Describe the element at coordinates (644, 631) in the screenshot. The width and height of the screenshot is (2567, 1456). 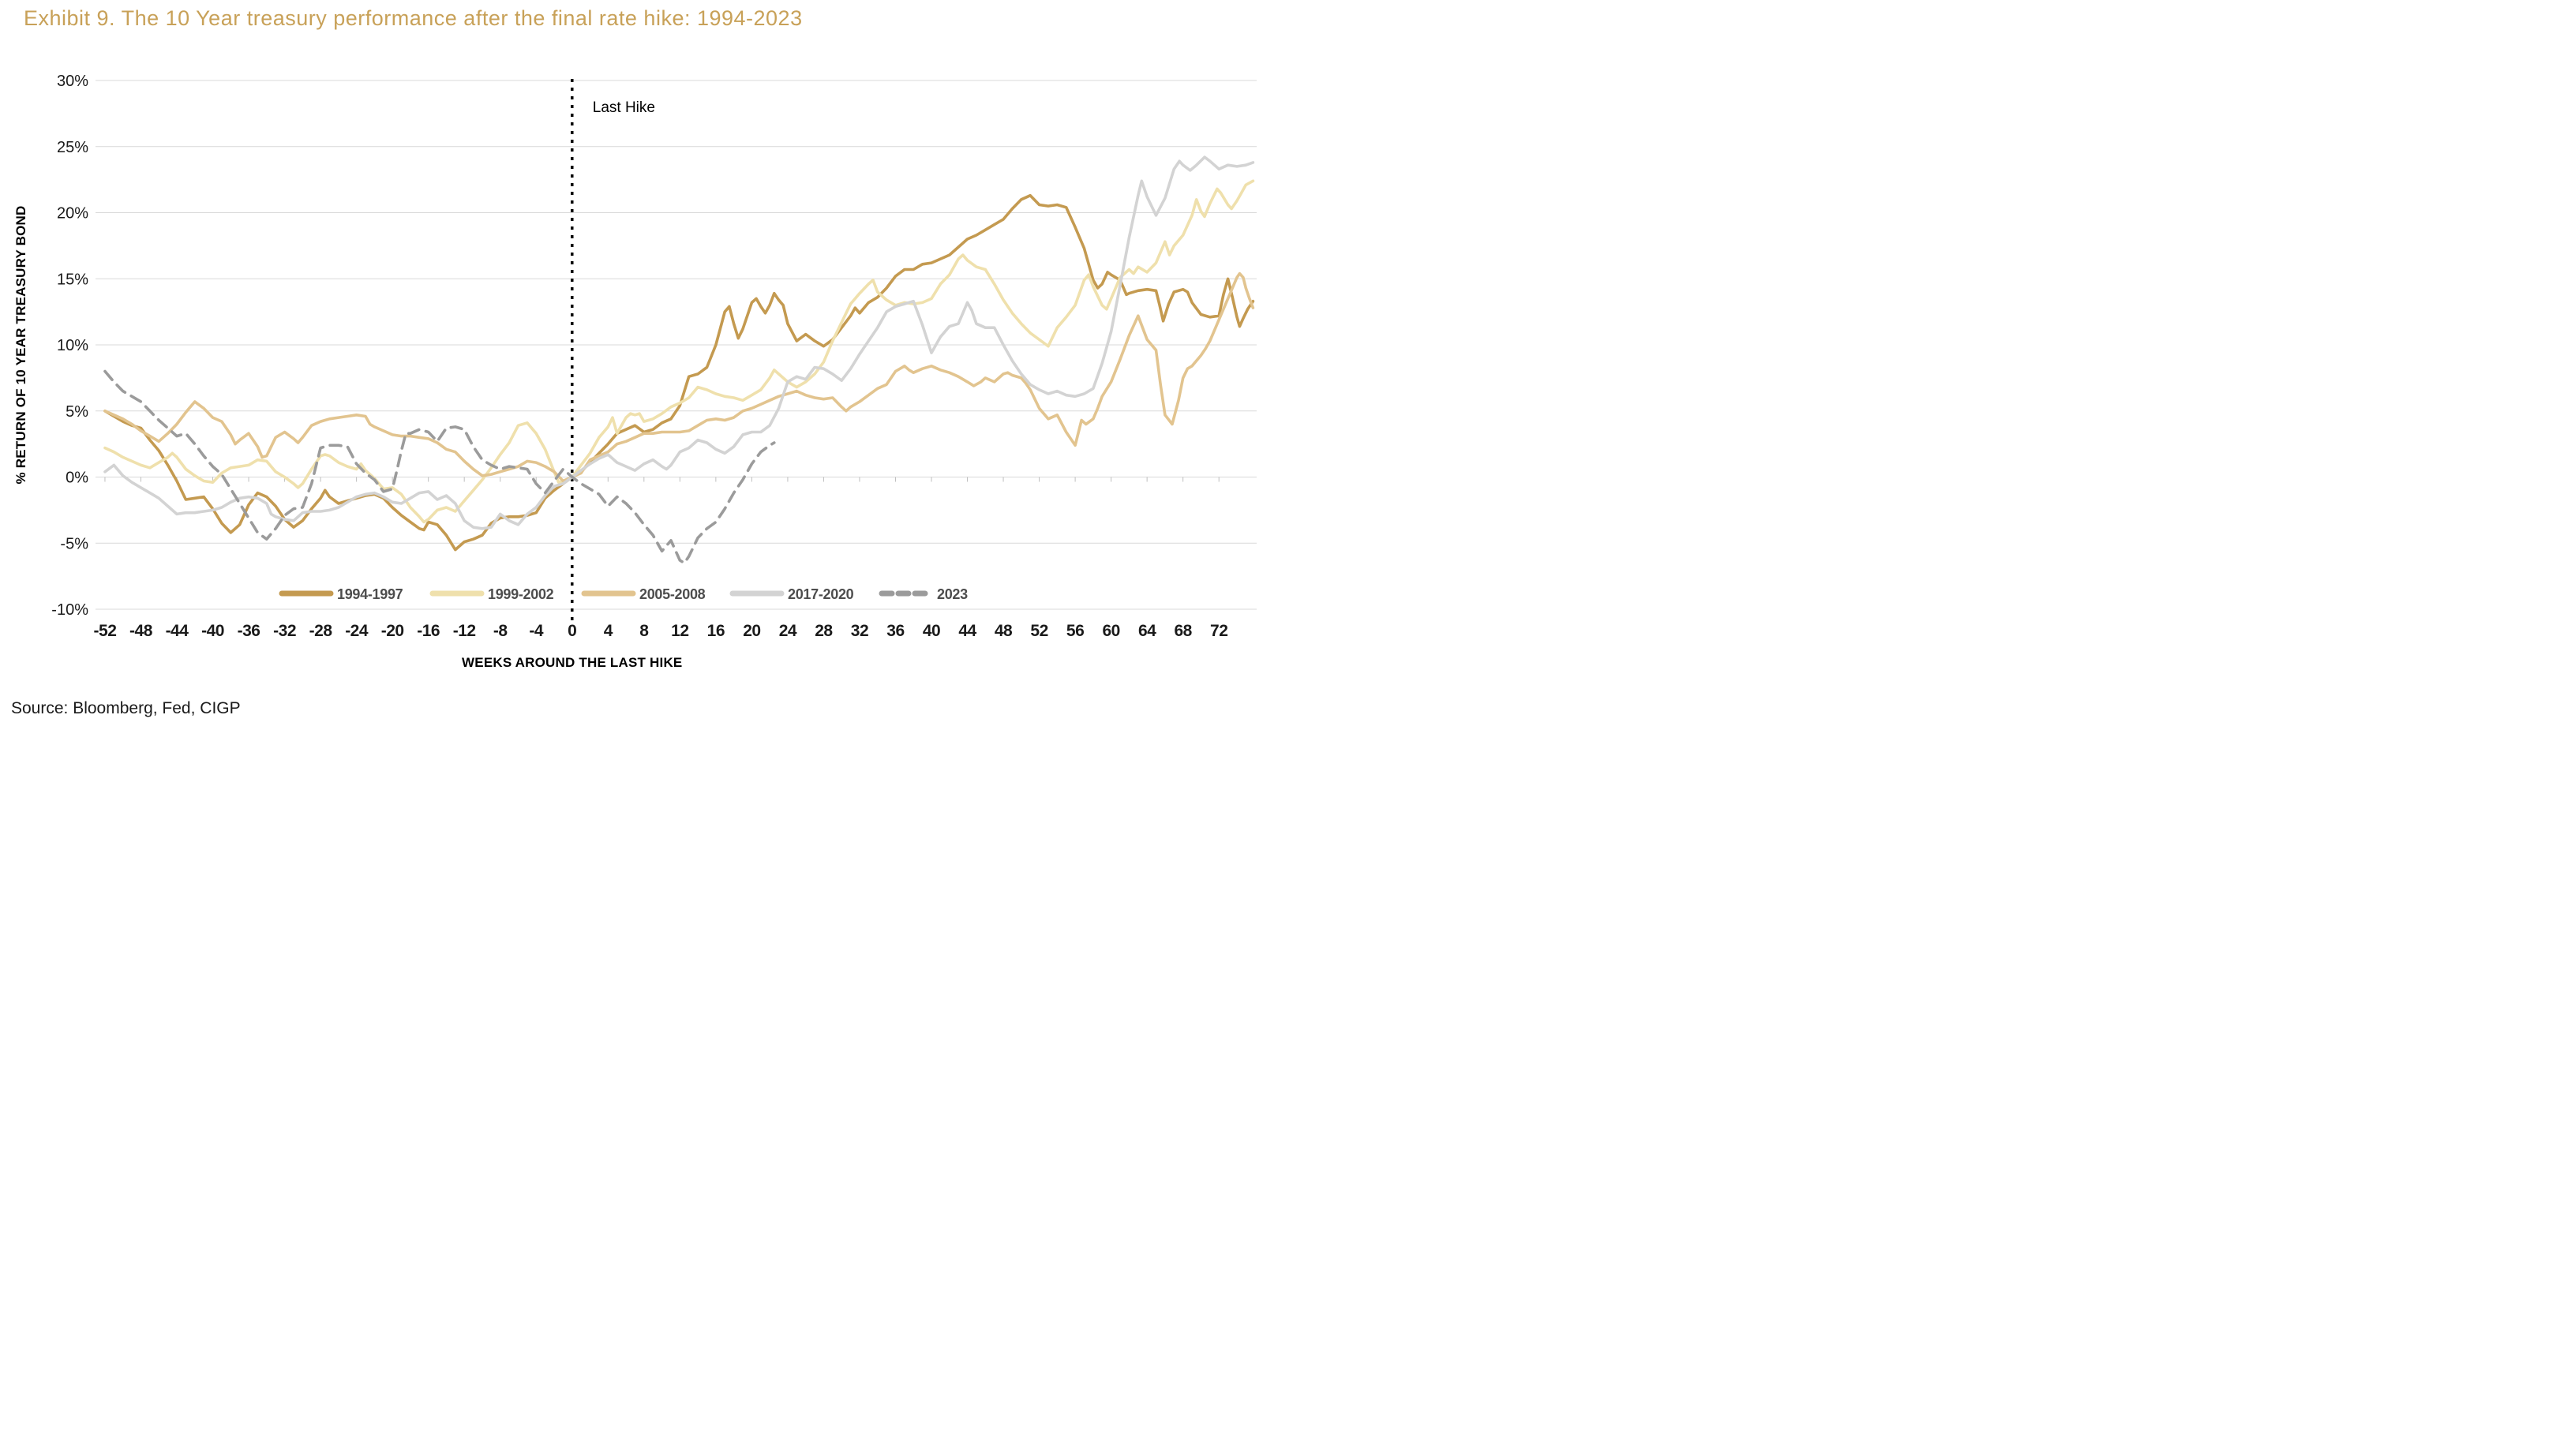
I see `xtick-label-8: 8` at that location.